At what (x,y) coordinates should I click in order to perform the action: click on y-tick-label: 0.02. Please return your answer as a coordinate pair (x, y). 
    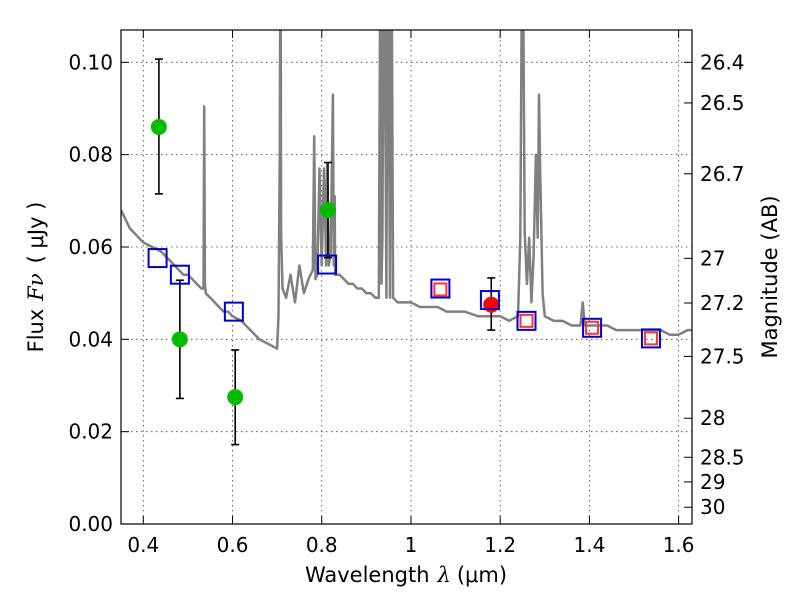
    Looking at the image, I should click on (90, 432).